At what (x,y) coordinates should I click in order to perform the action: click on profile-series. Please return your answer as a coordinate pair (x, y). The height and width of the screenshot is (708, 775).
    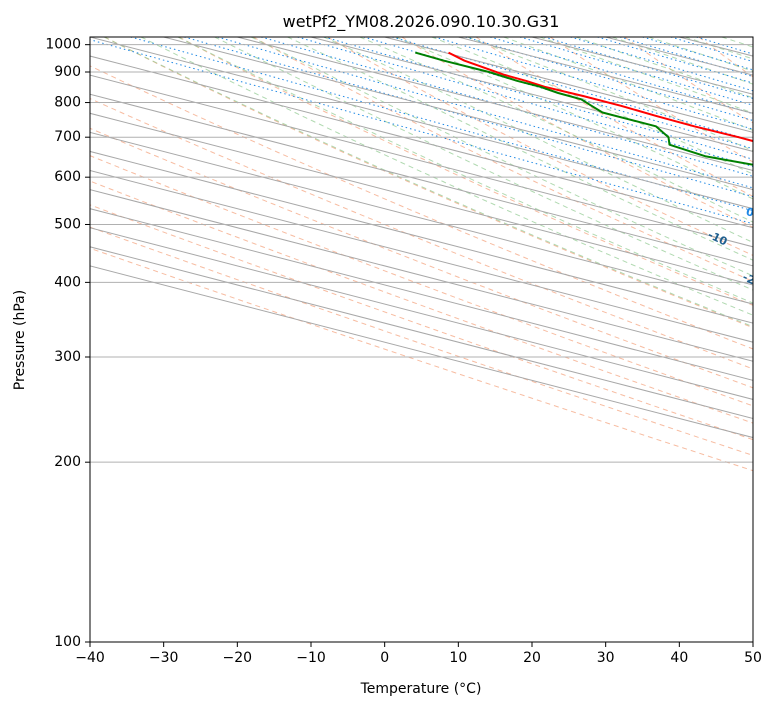
    Looking at the image, I should click on (584, 108).